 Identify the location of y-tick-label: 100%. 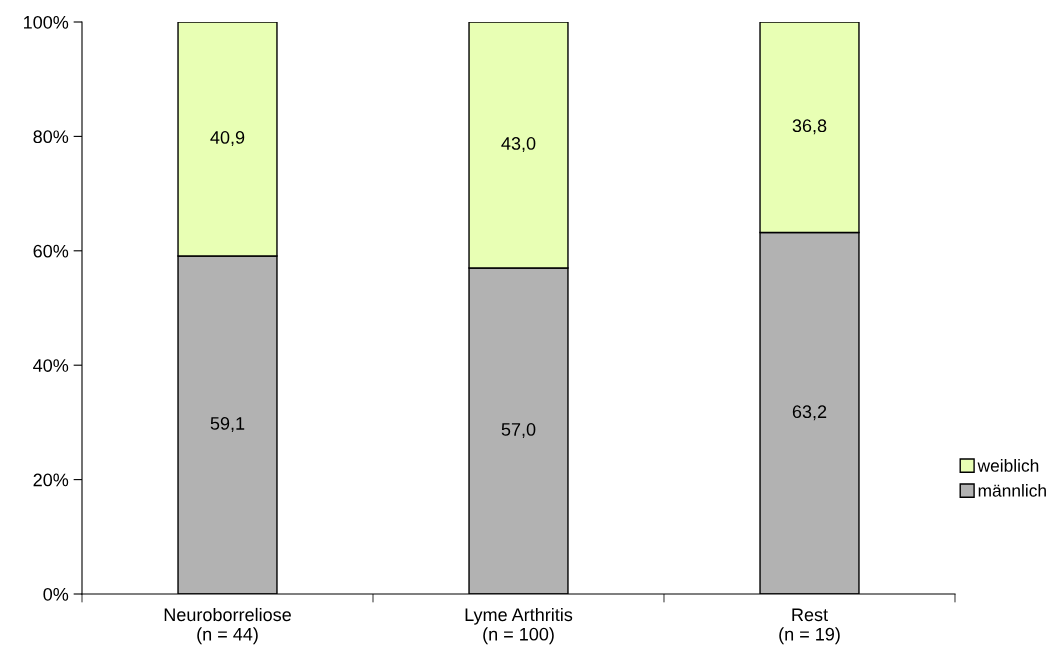
(46, 22).